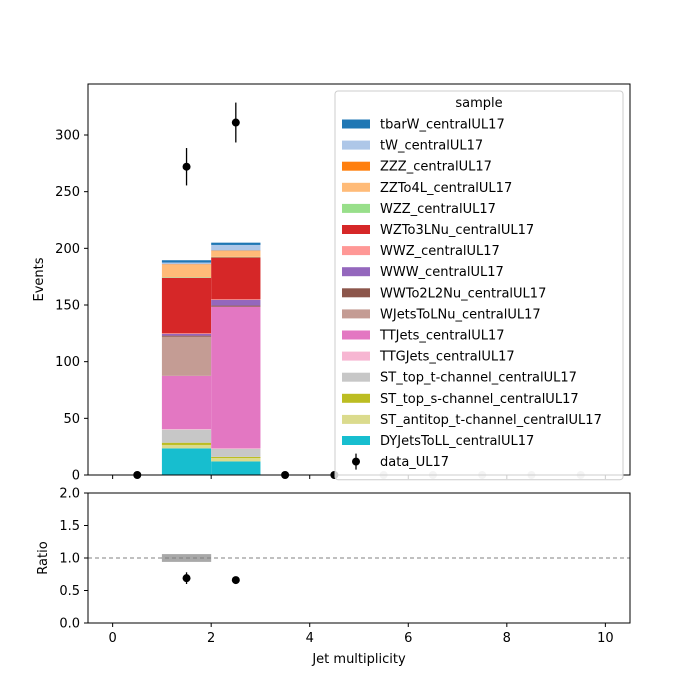 Image resolution: width=700 pixels, height=700 pixels. I want to click on legend-label: tW_centralUL17, so click(431, 146).